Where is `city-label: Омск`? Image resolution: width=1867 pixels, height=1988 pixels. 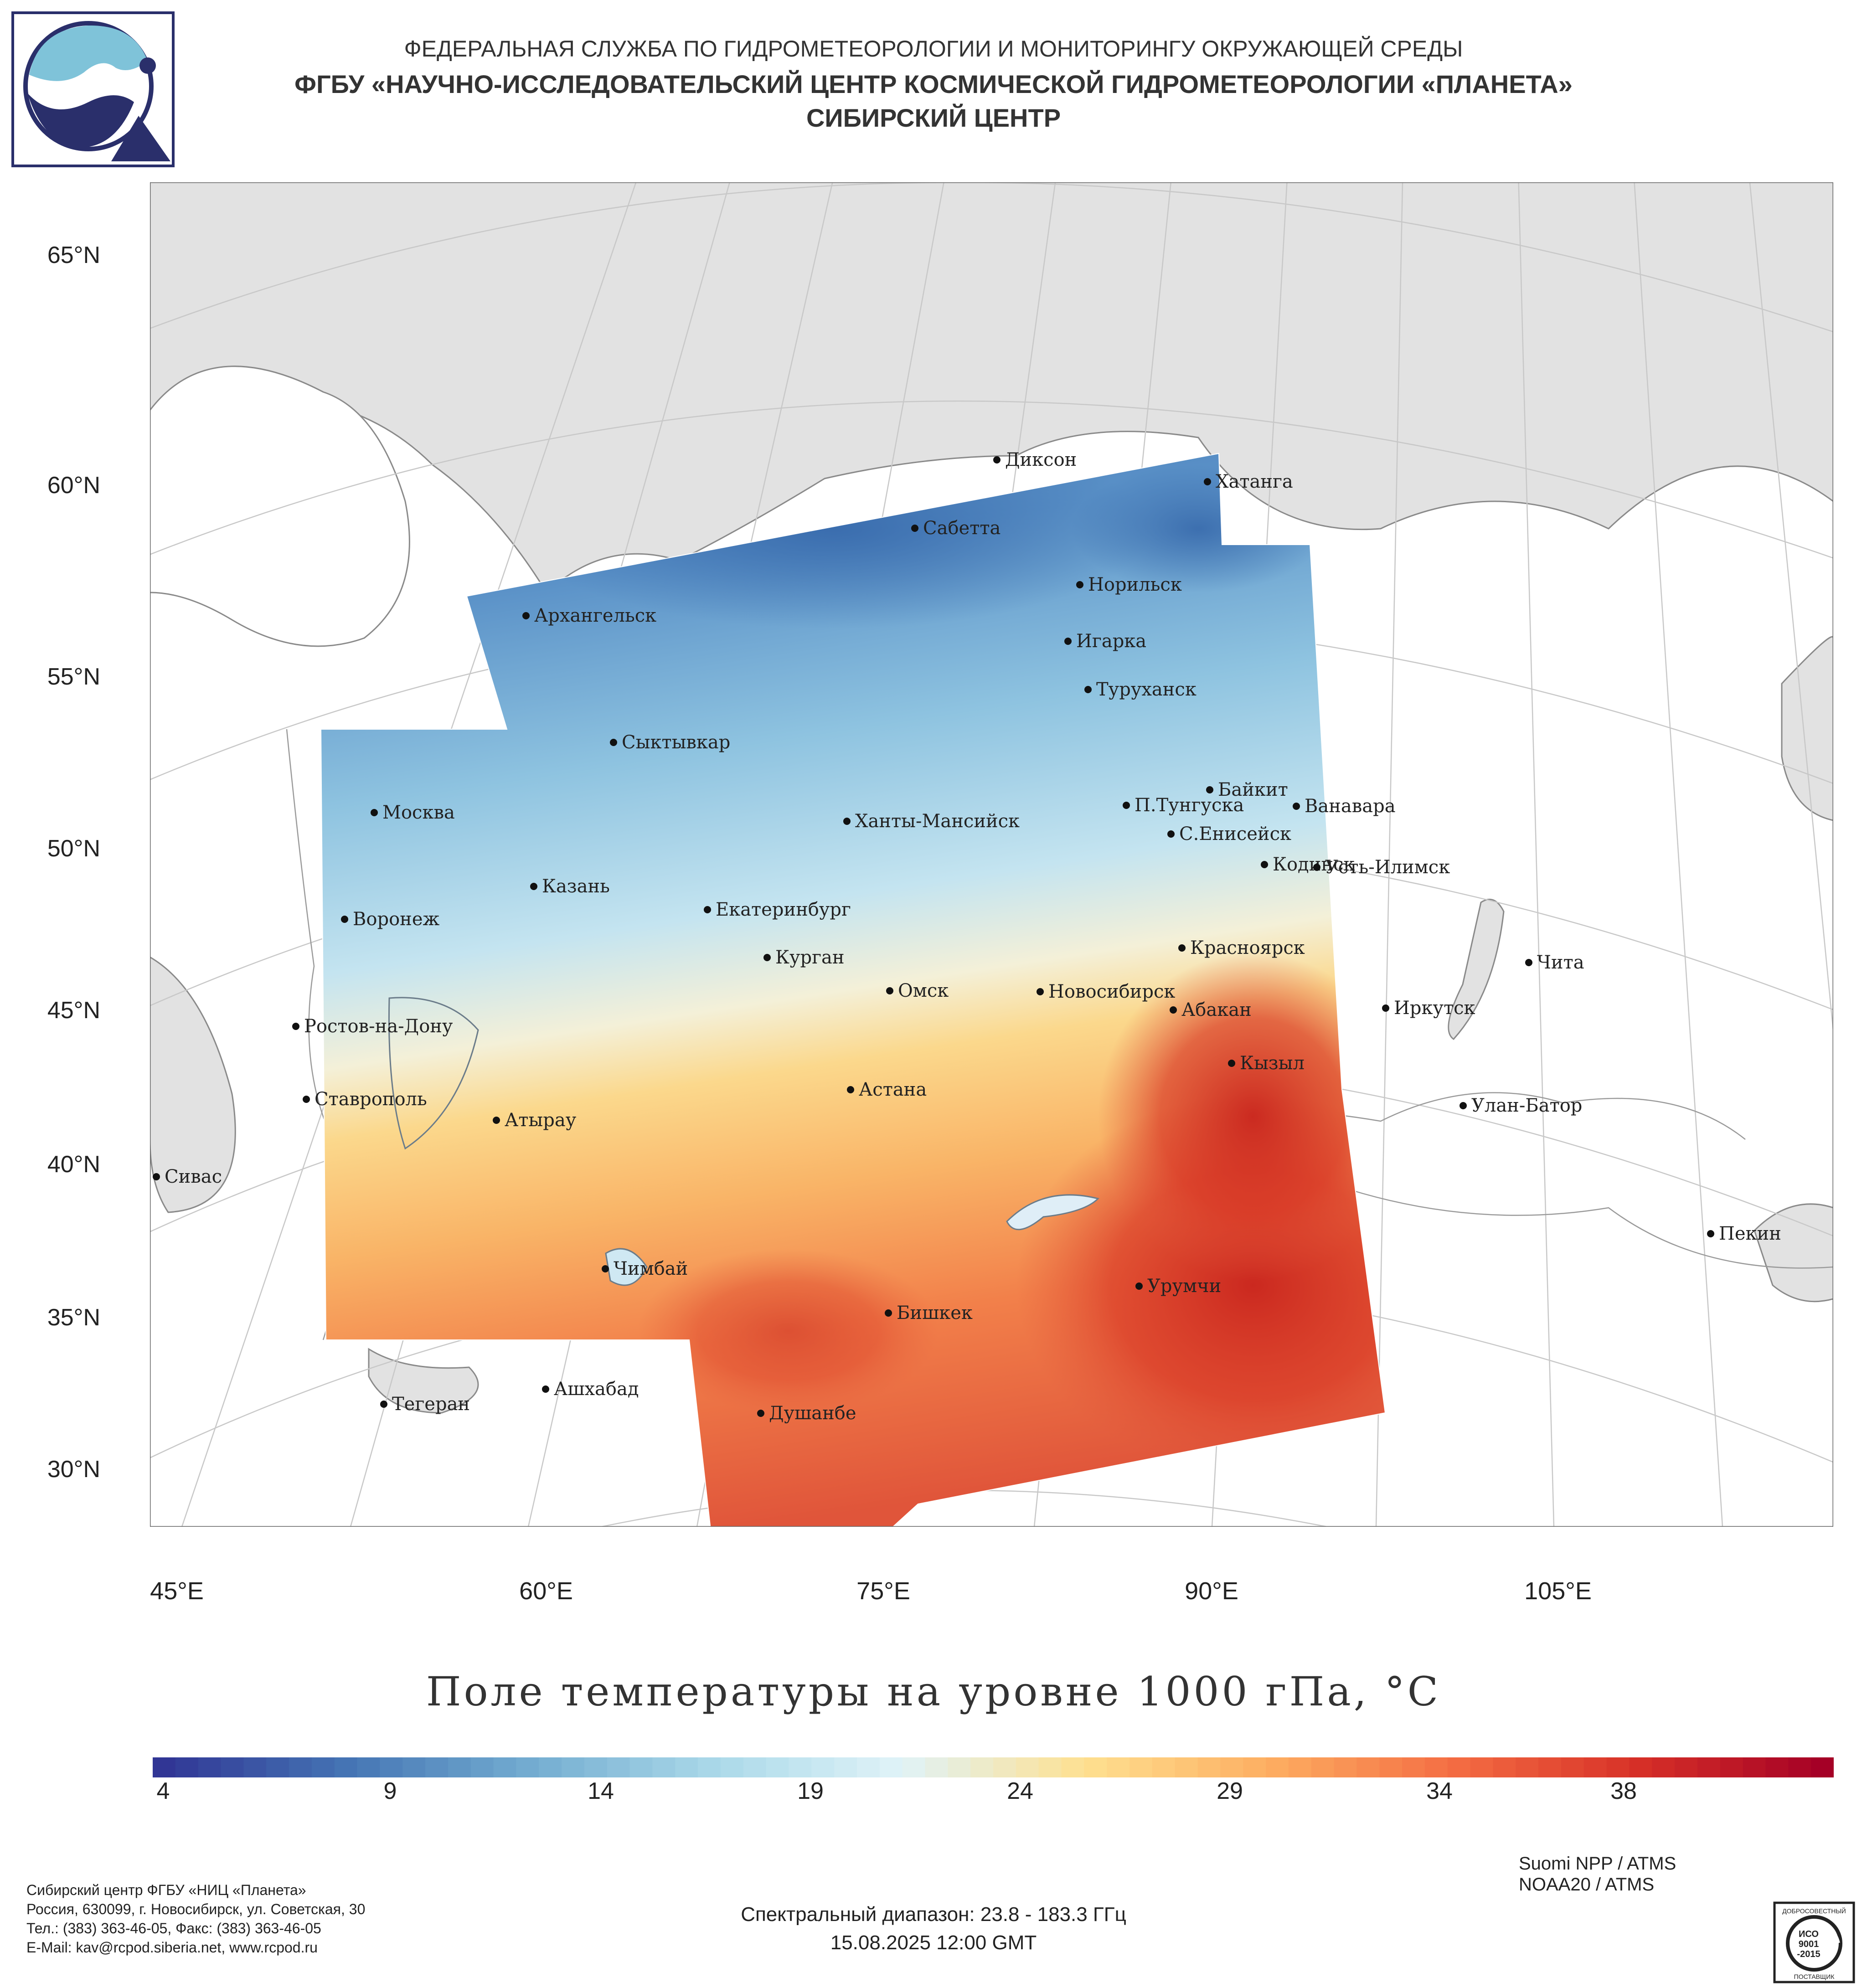
city-label: Омск is located at coordinates (923, 991).